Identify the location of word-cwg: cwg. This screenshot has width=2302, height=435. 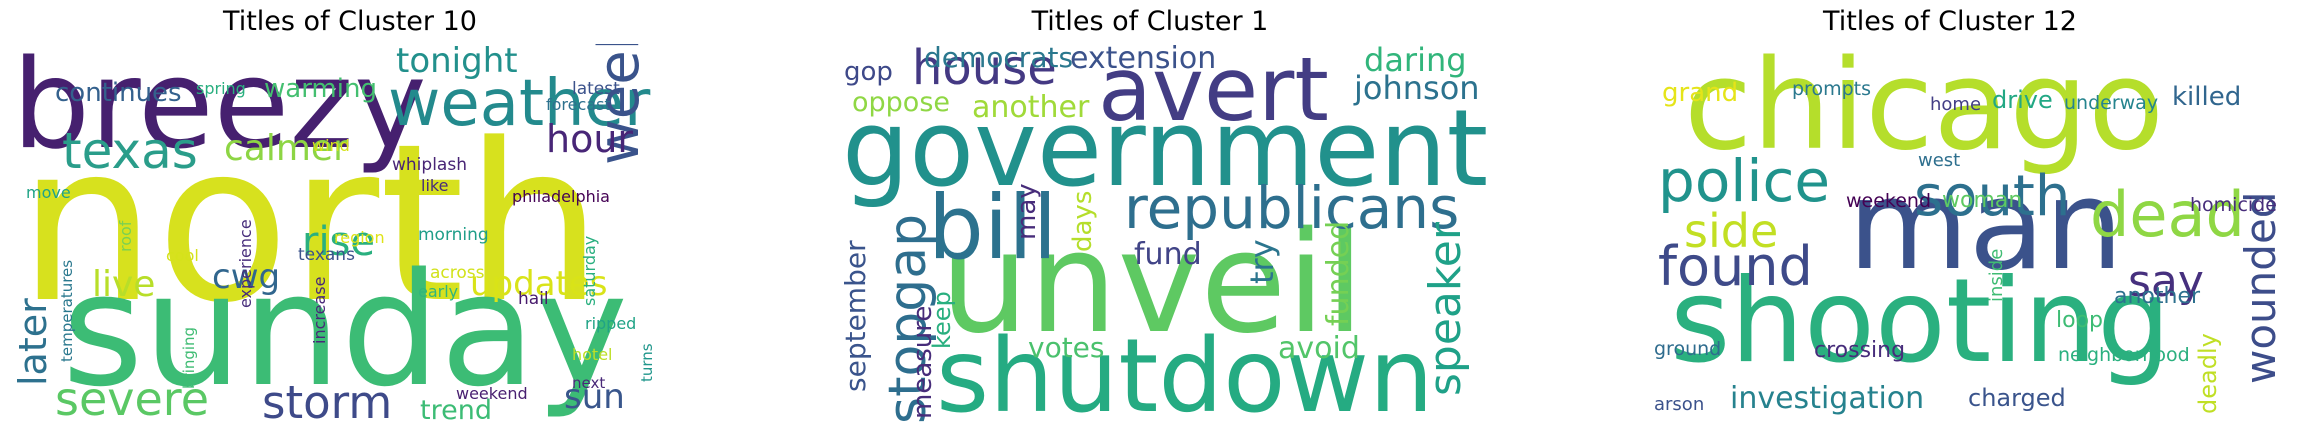
(246, 277).